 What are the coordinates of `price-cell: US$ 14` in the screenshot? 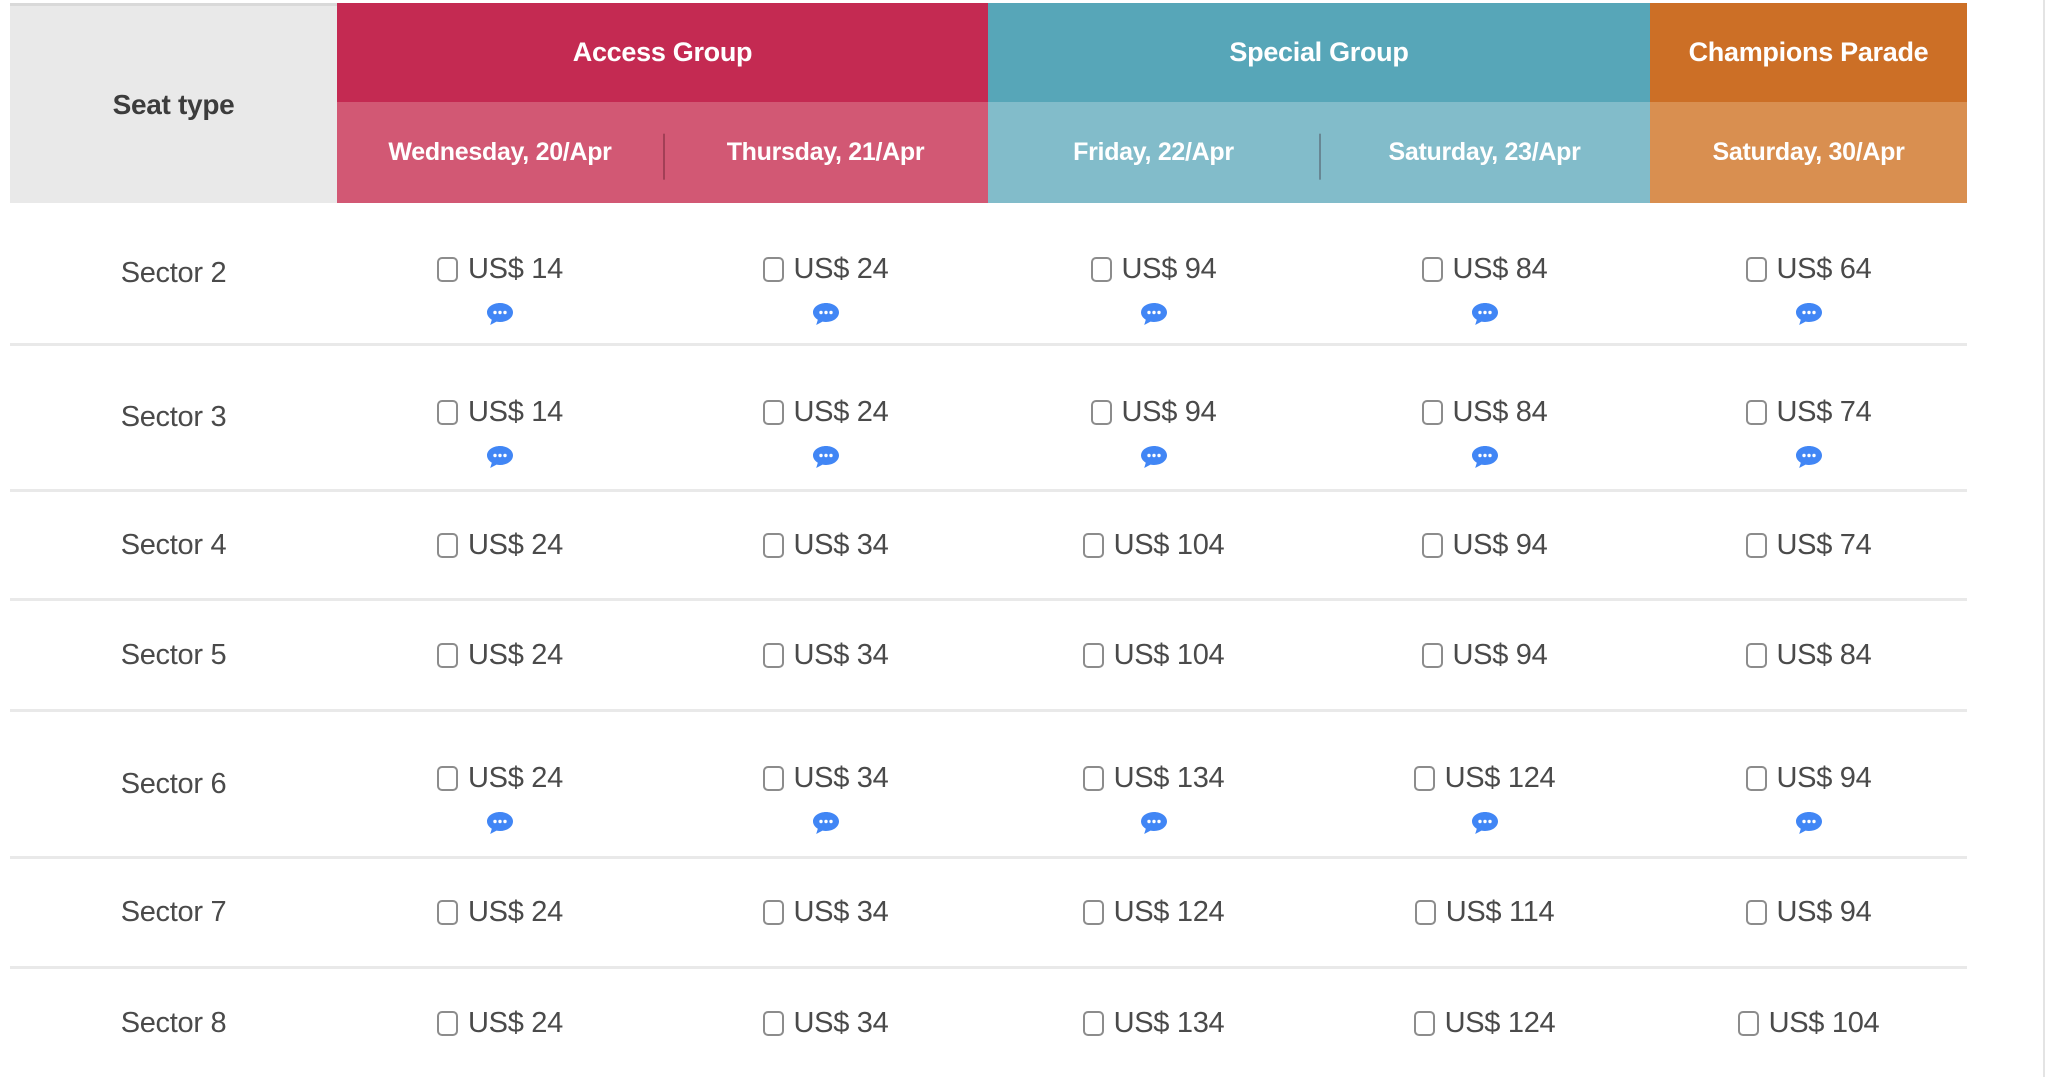 It's located at (500, 417).